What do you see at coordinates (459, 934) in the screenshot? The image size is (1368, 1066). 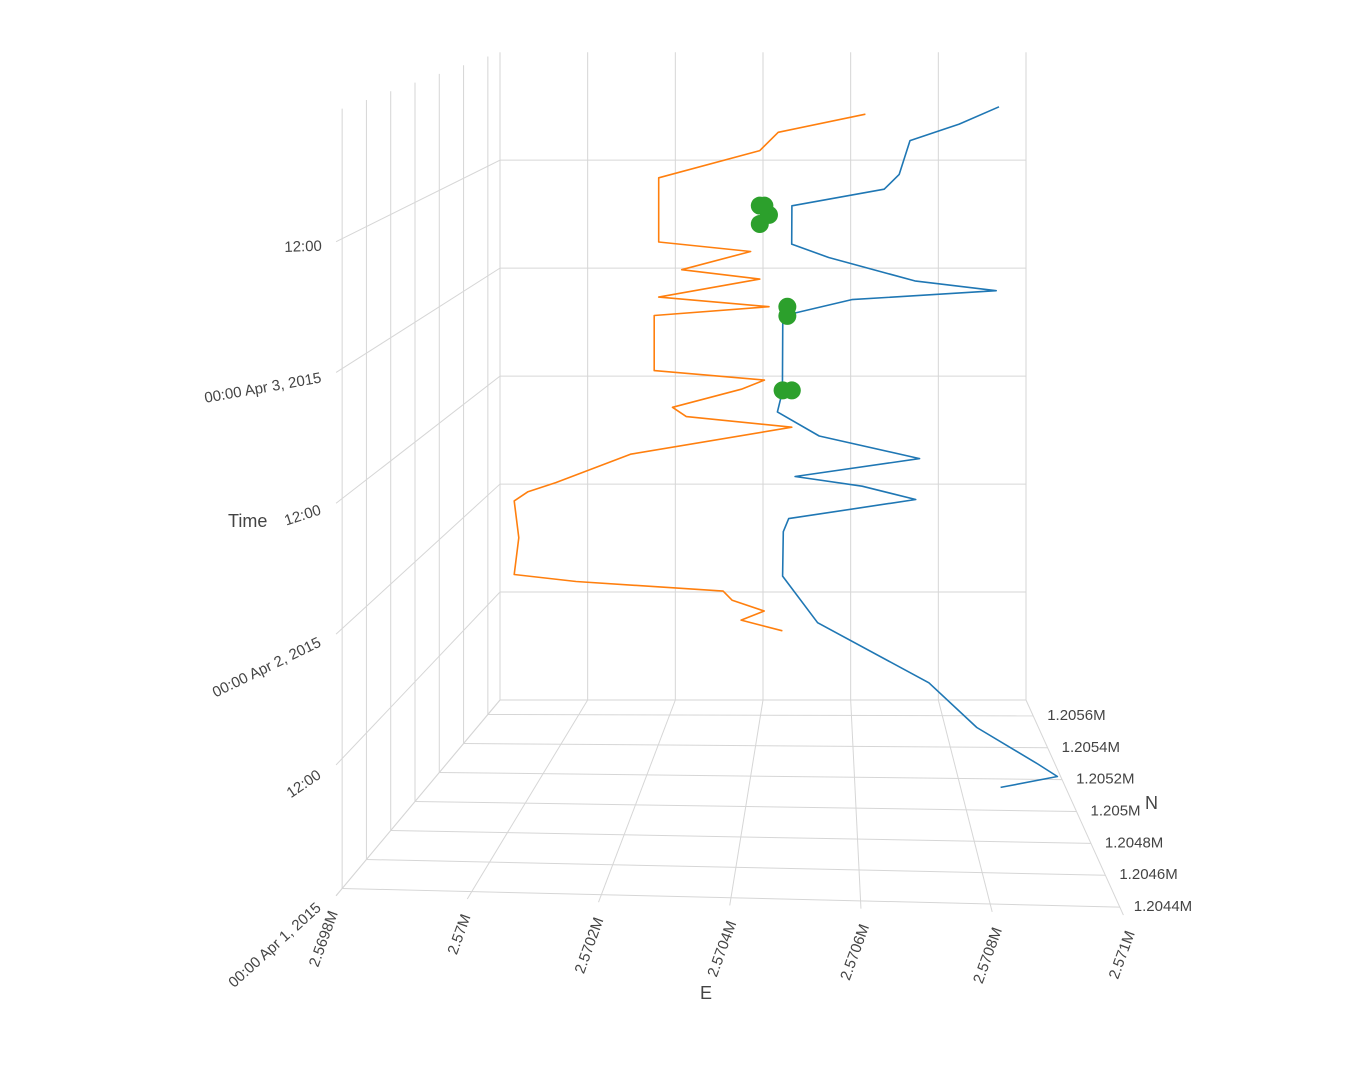 I see `e-tick-label: 2.57M` at bounding box center [459, 934].